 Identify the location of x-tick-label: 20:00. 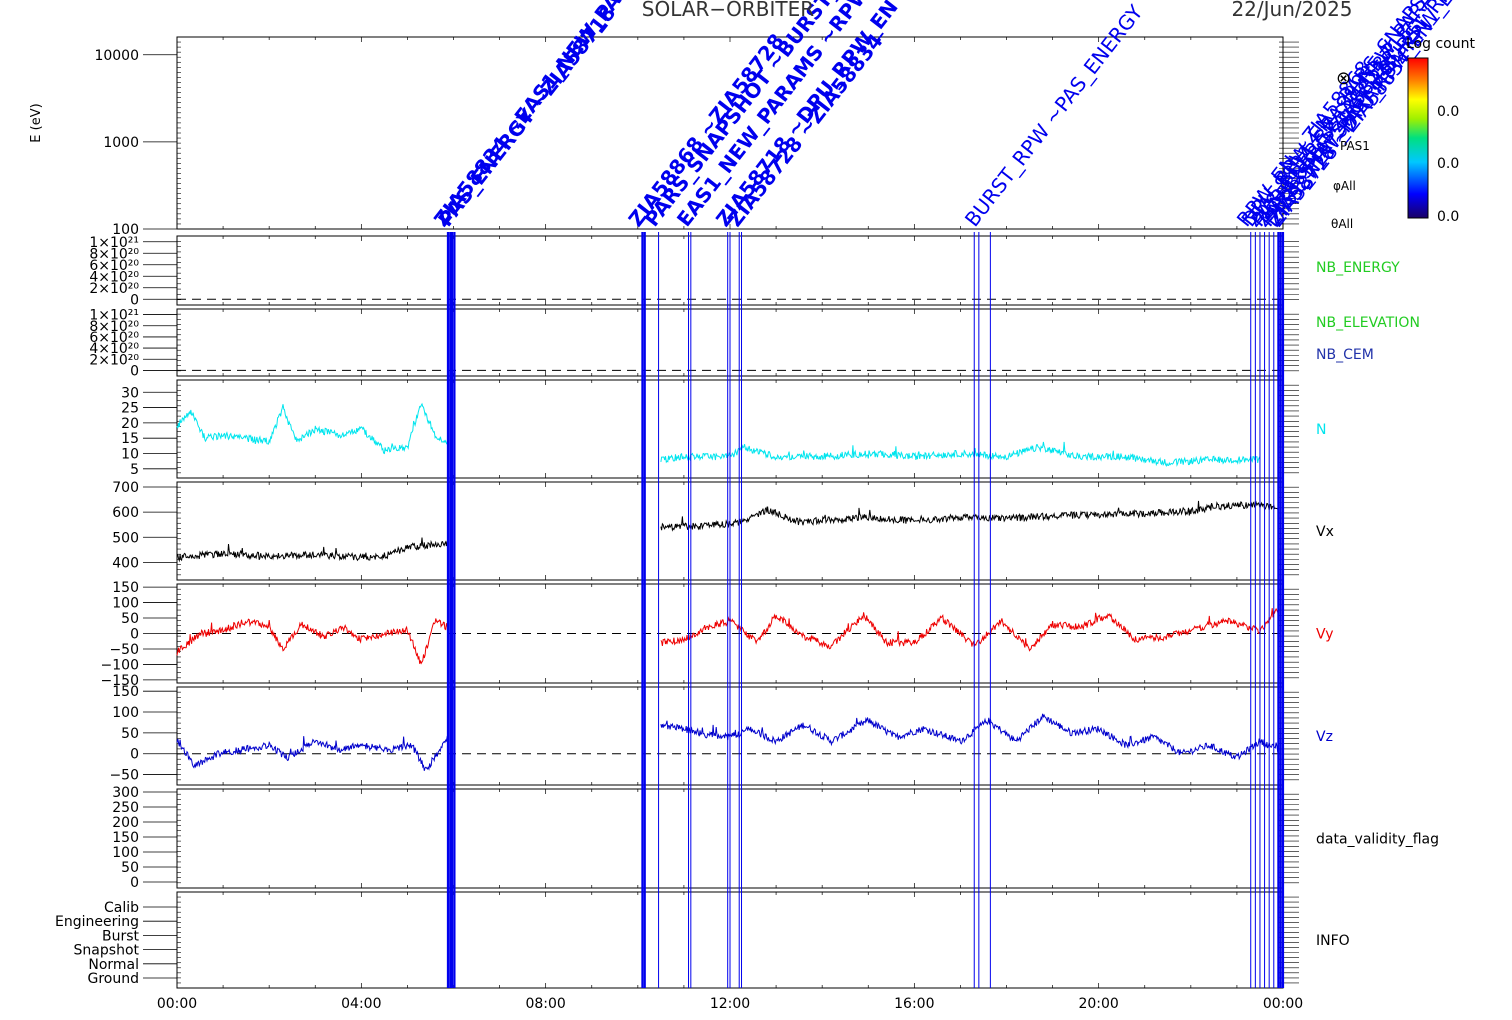
(1098, 1004).